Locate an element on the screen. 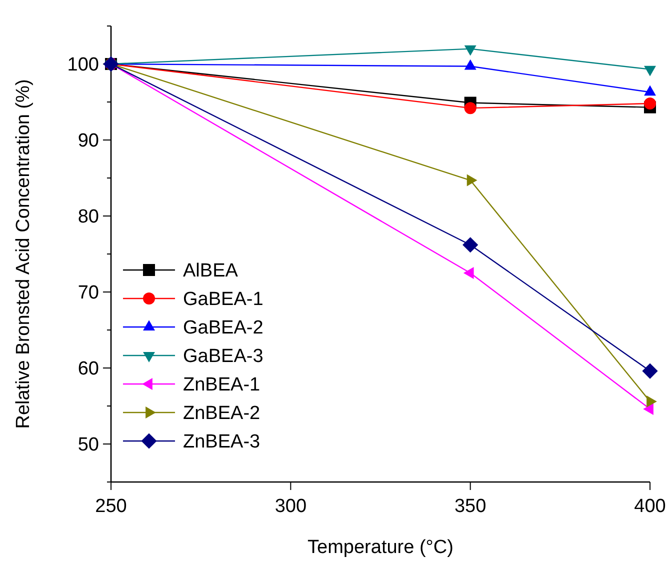  x-tick-label: 350 is located at coordinates (470, 506).